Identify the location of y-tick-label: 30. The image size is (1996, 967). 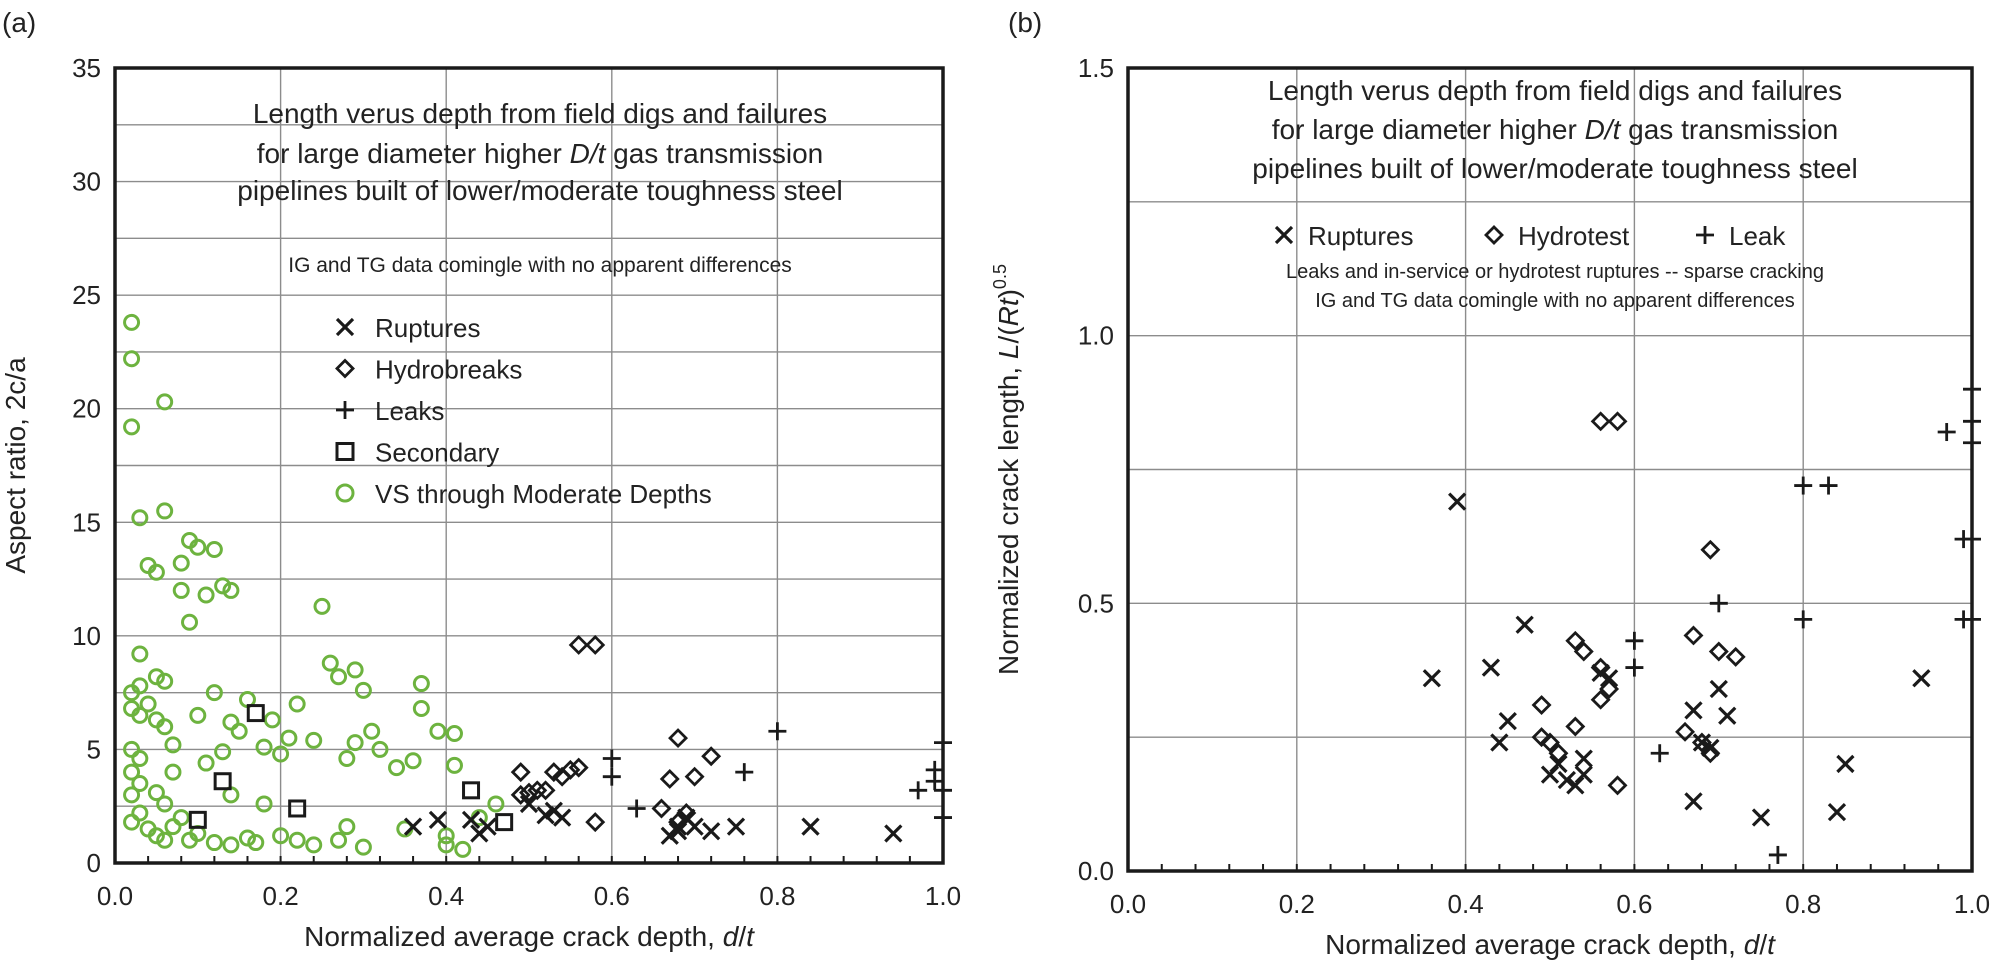
(86, 182).